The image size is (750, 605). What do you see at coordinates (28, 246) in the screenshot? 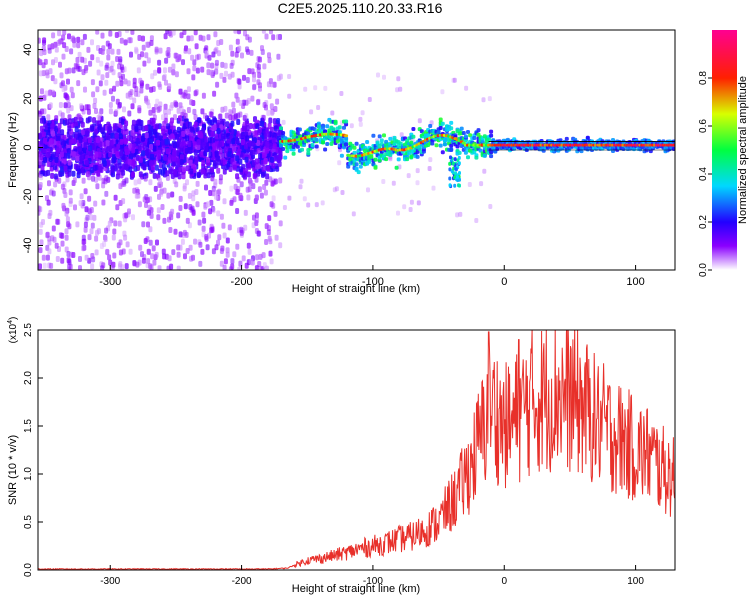
I see `spectrogram-y-tick-label: -40` at bounding box center [28, 246].